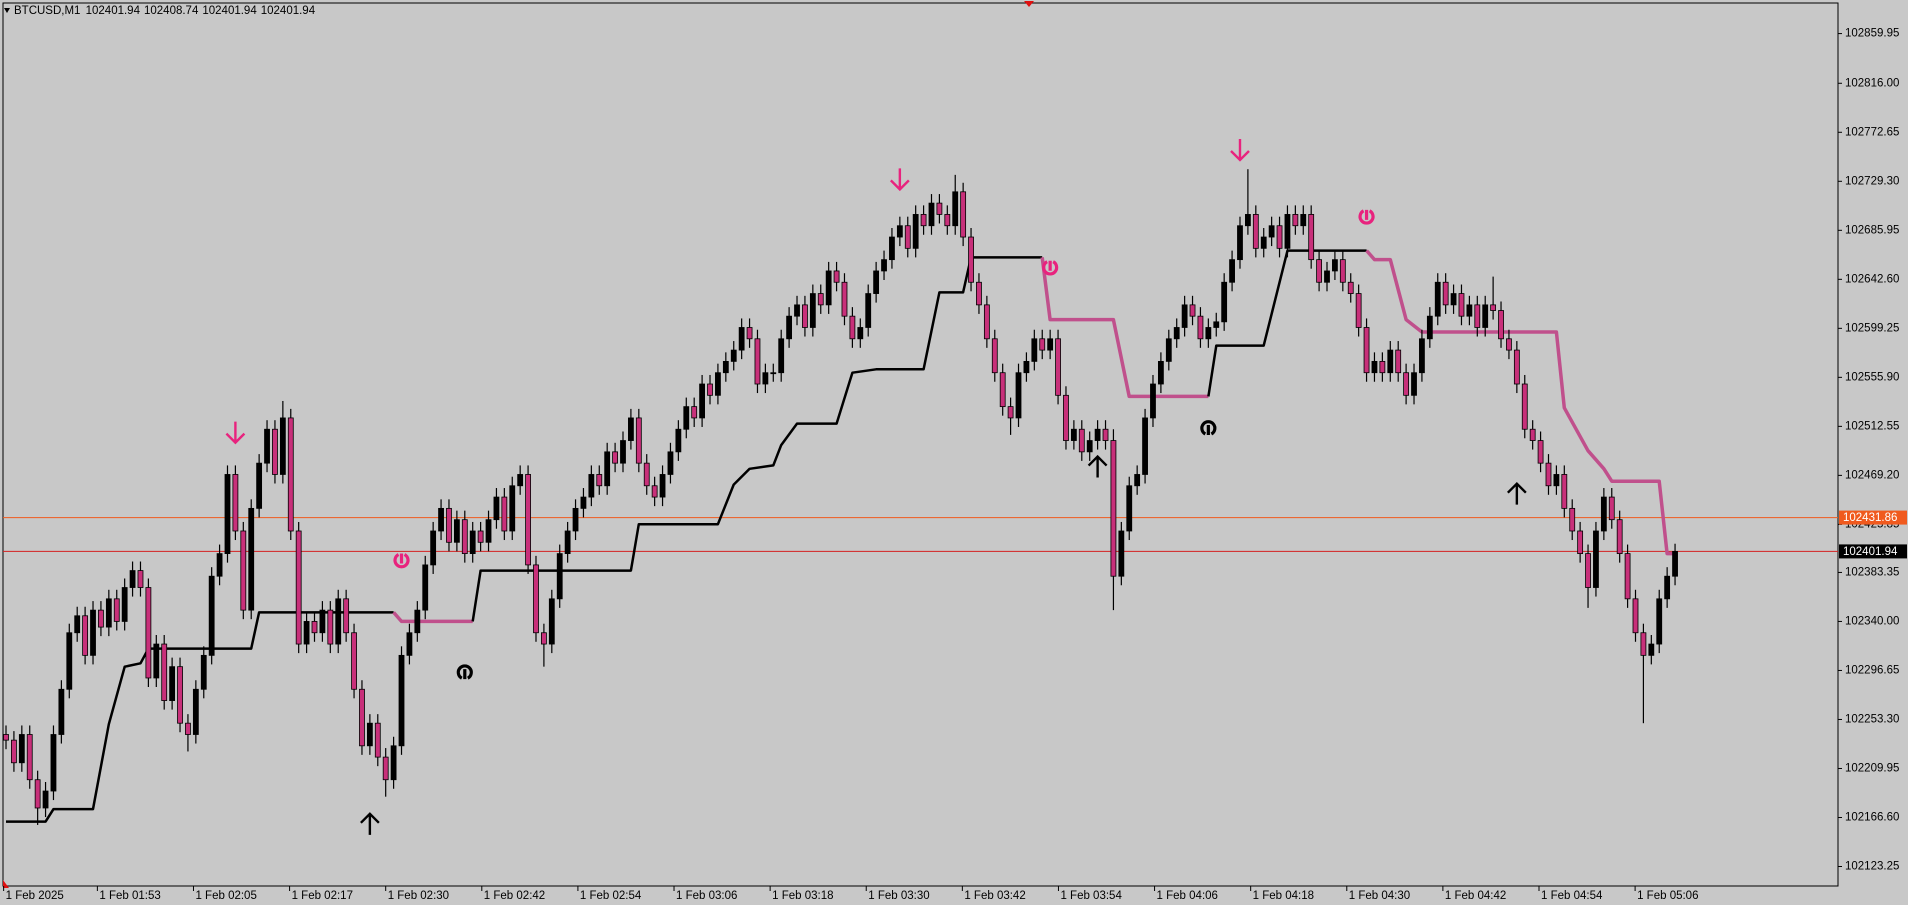  I want to click on x-tick-label: 1 Feb 04:54, so click(1572, 896).